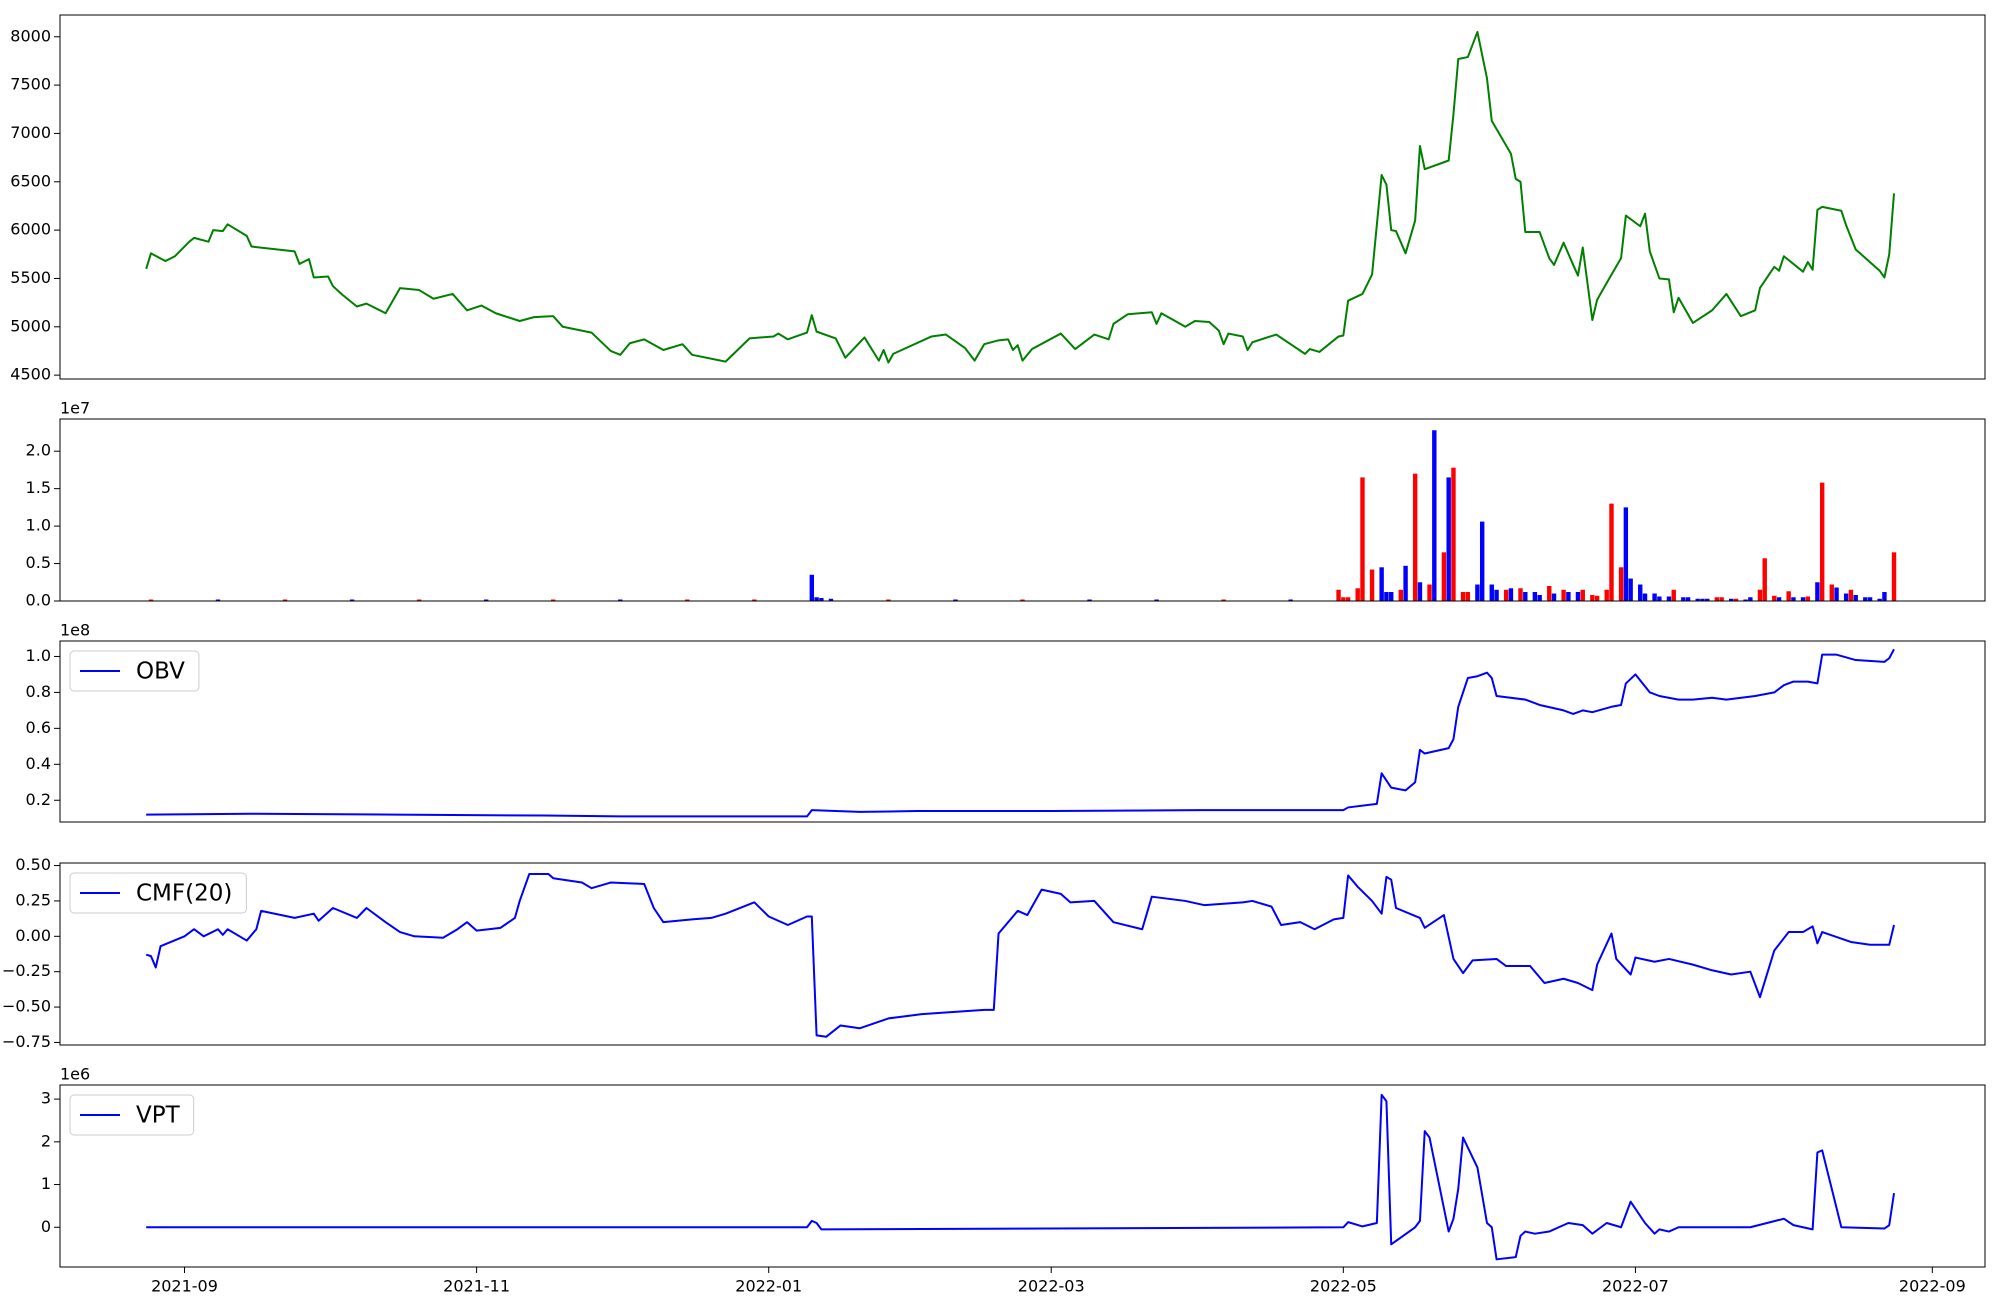  I want to click on panel: −0.75 −0.50 −0.25 0.00 0.25 0.50 CMF(20), so click(994, 953).